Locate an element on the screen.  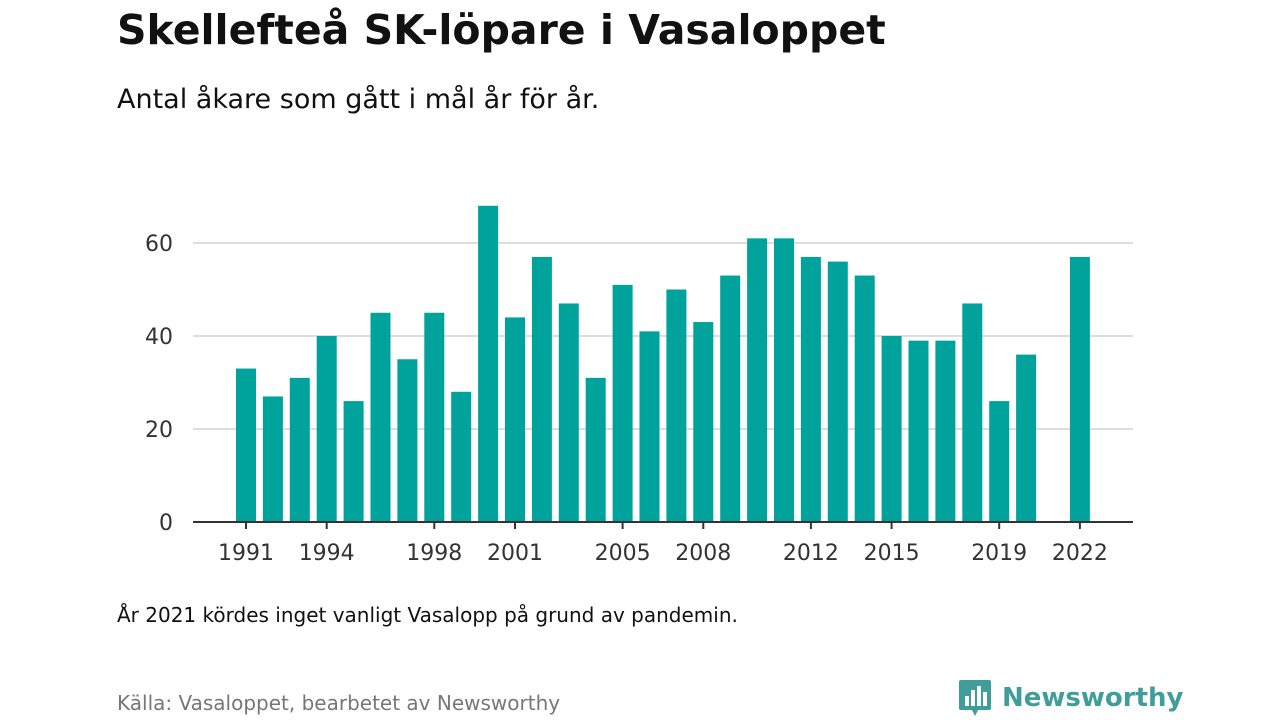
x-tick-label: 2012 is located at coordinates (811, 553).